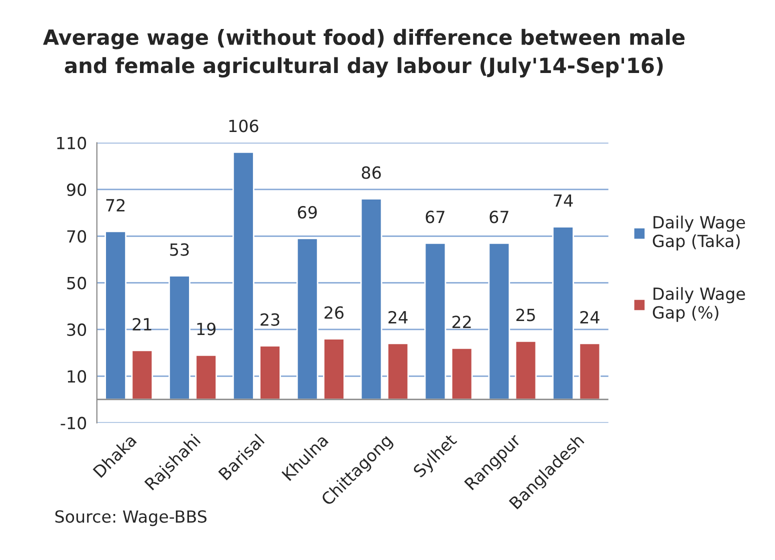 Image resolution: width=775 pixels, height=560 pixels. What do you see at coordinates (76, 236) in the screenshot?
I see `y-tick-label: 70` at bounding box center [76, 236].